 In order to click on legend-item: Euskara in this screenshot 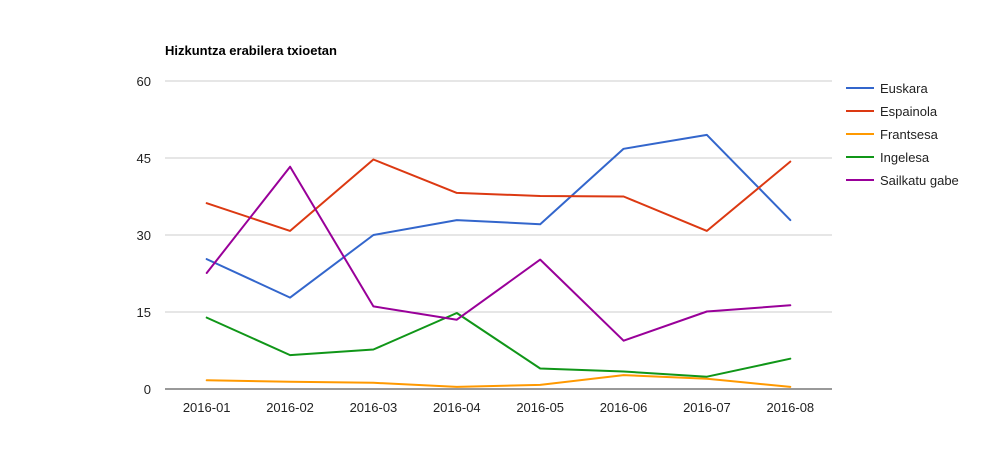, I will do `click(887, 88)`.